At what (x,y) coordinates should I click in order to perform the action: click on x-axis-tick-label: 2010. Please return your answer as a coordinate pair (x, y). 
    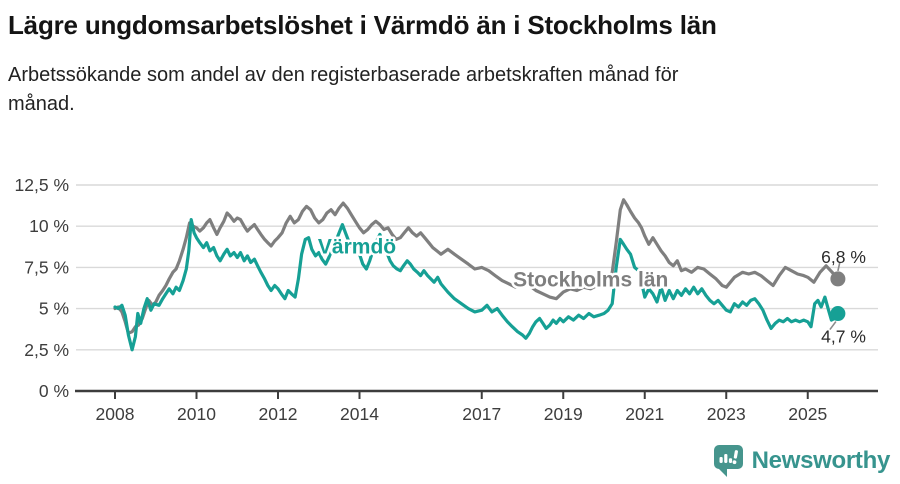
    Looking at the image, I should click on (196, 414).